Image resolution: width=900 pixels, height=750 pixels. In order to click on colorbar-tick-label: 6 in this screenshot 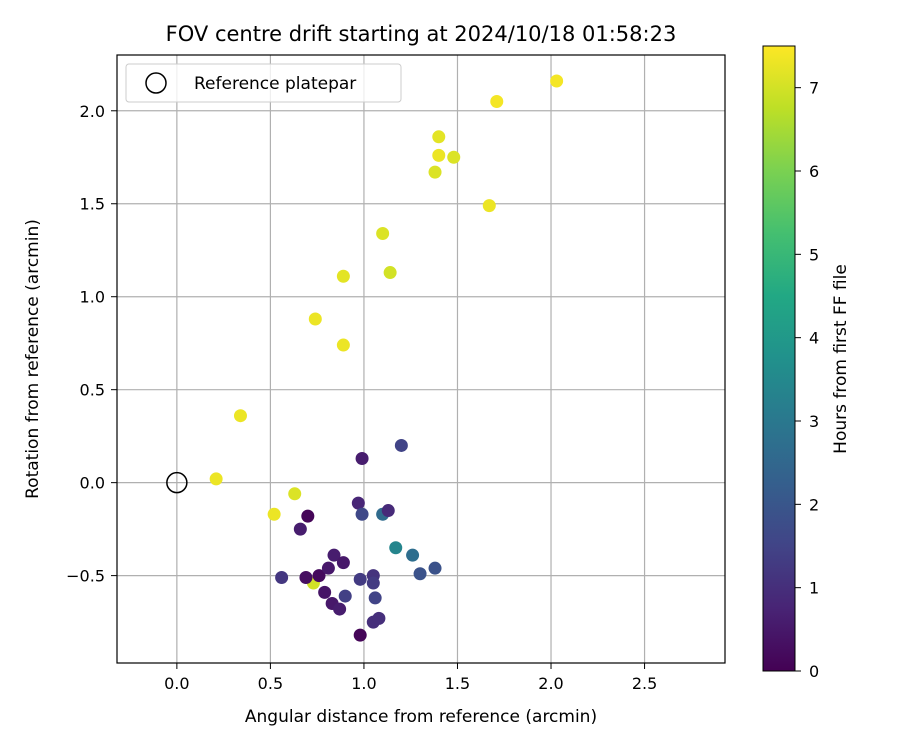, I will do `click(814, 171)`.